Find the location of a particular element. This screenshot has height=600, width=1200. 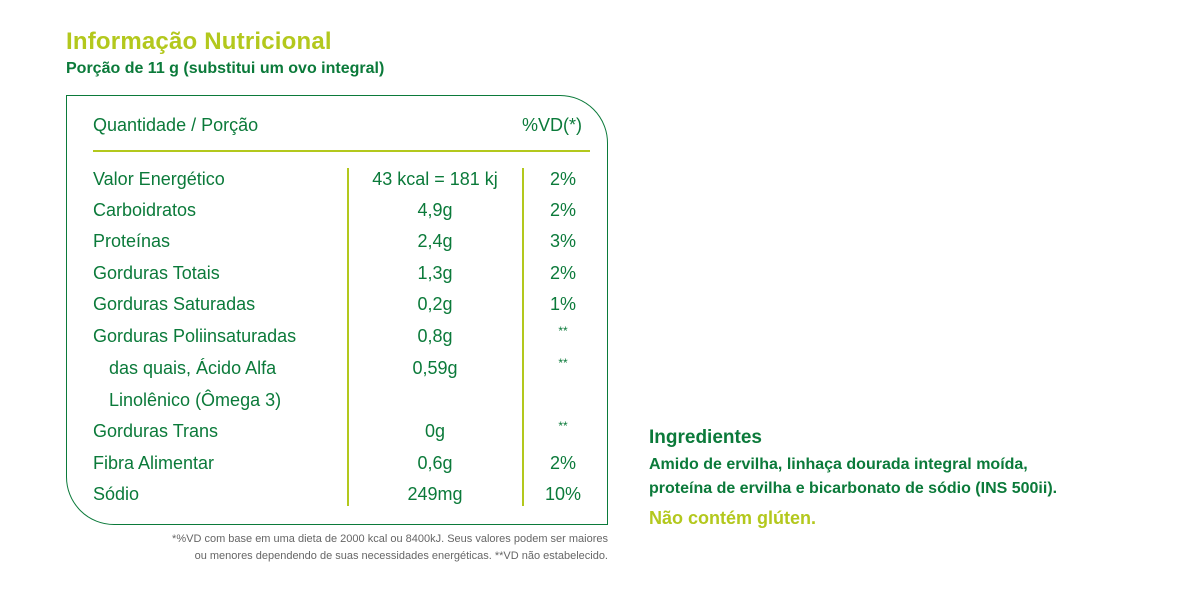

nutrient-amount: 0g is located at coordinates (435, 431).